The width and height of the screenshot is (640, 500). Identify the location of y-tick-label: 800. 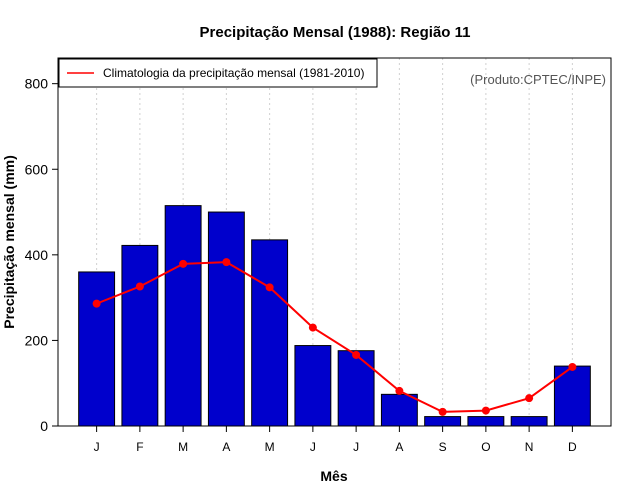
(37, 84).